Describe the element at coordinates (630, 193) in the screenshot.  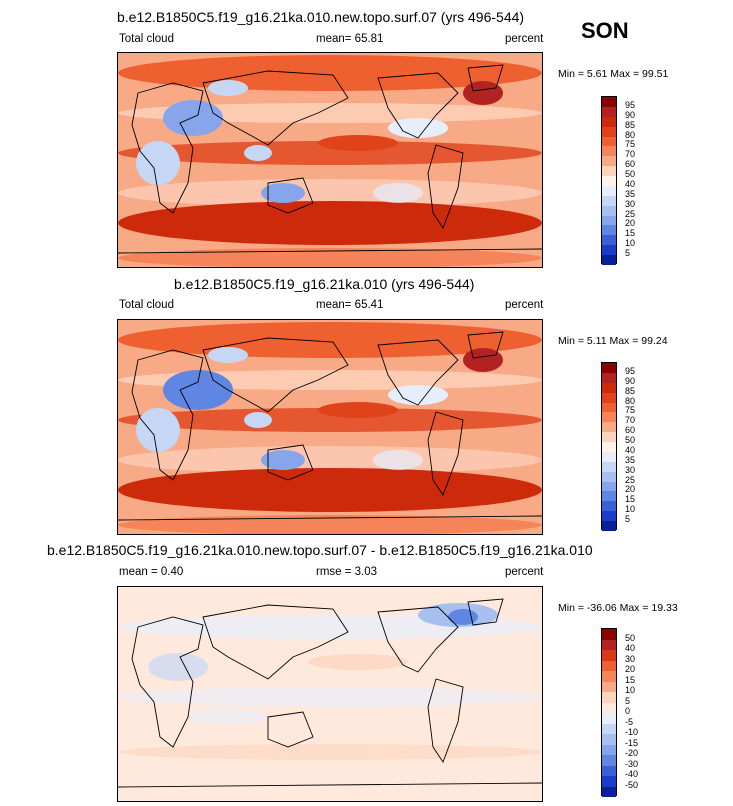
I see `colorbar-tick-label: 35` at that location.